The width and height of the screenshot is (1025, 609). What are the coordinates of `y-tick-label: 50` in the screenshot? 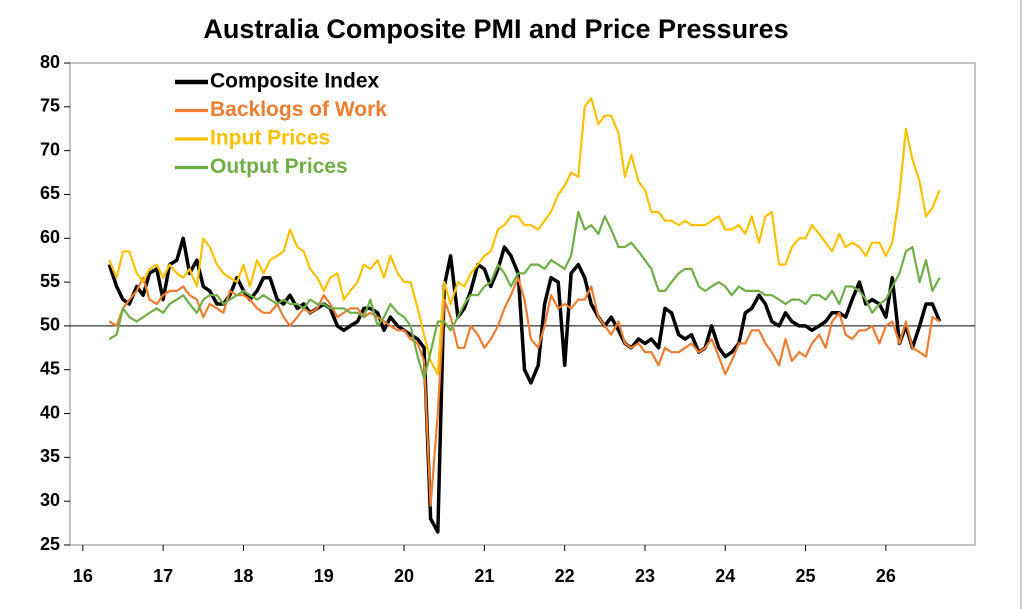 It's located at (50, 325).